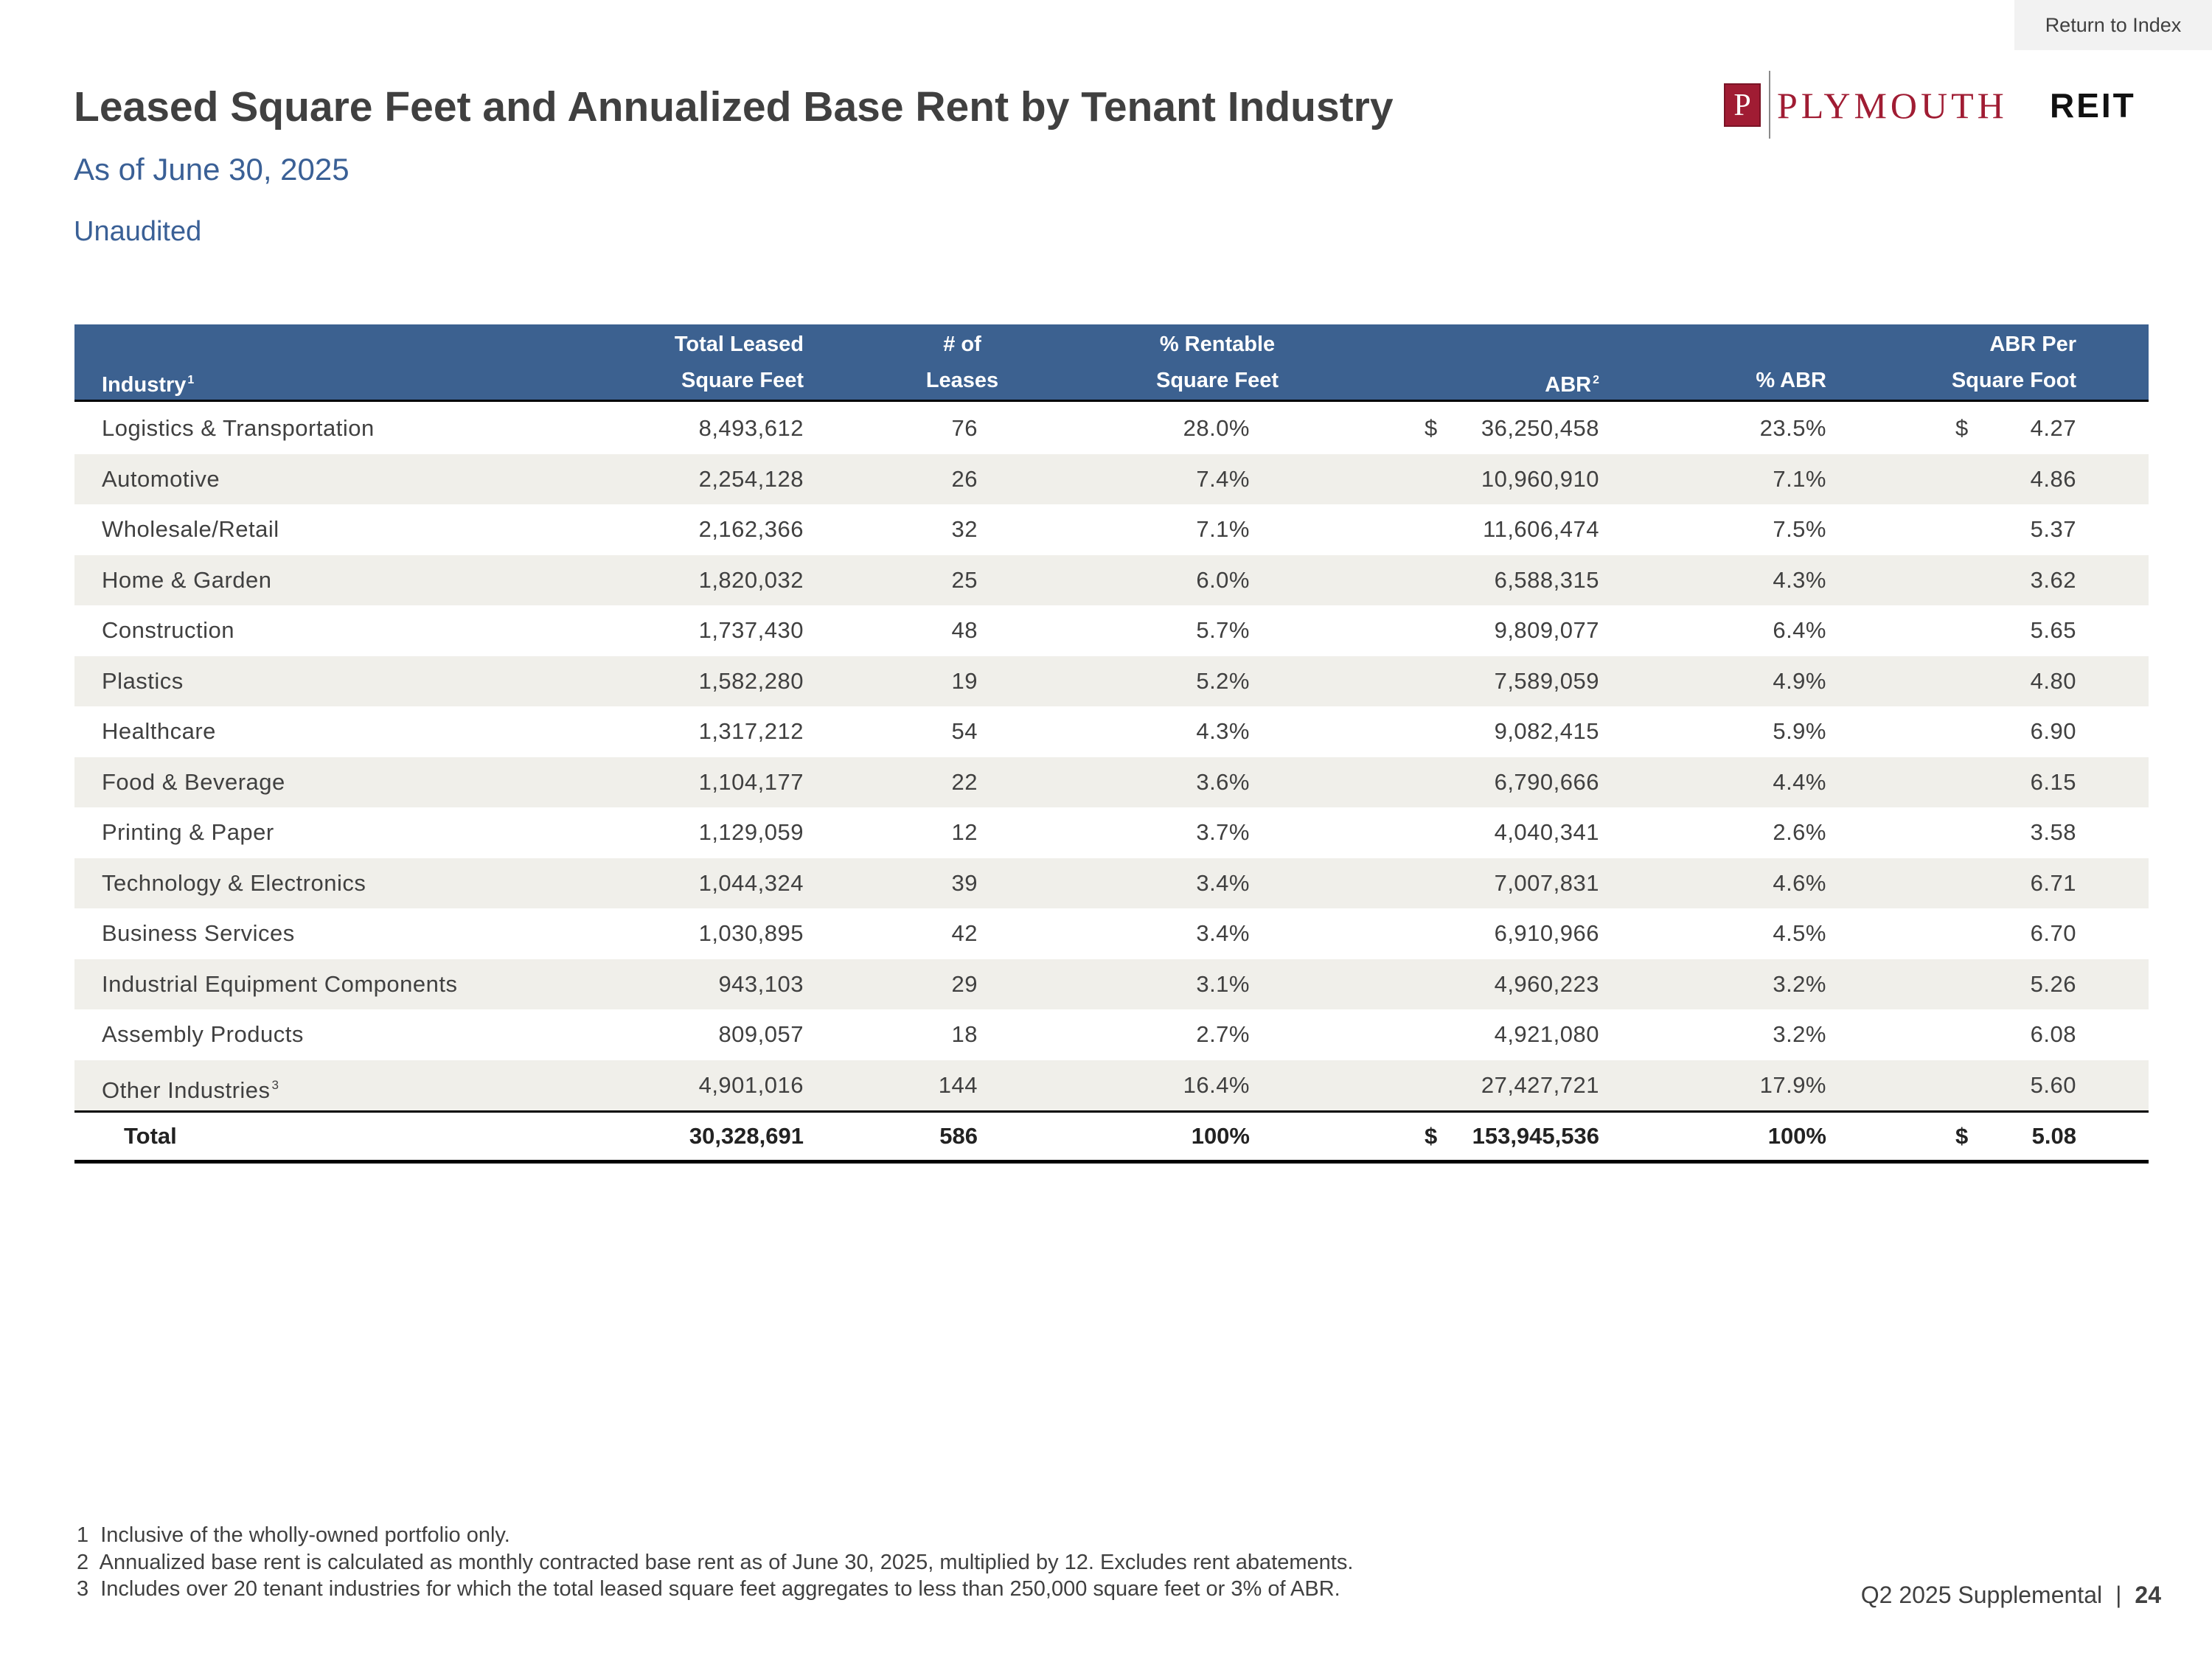 The width and height of the screenshot is (2212, 1659). I want to click on cell-text: 1,044,324, so click(751, 882).